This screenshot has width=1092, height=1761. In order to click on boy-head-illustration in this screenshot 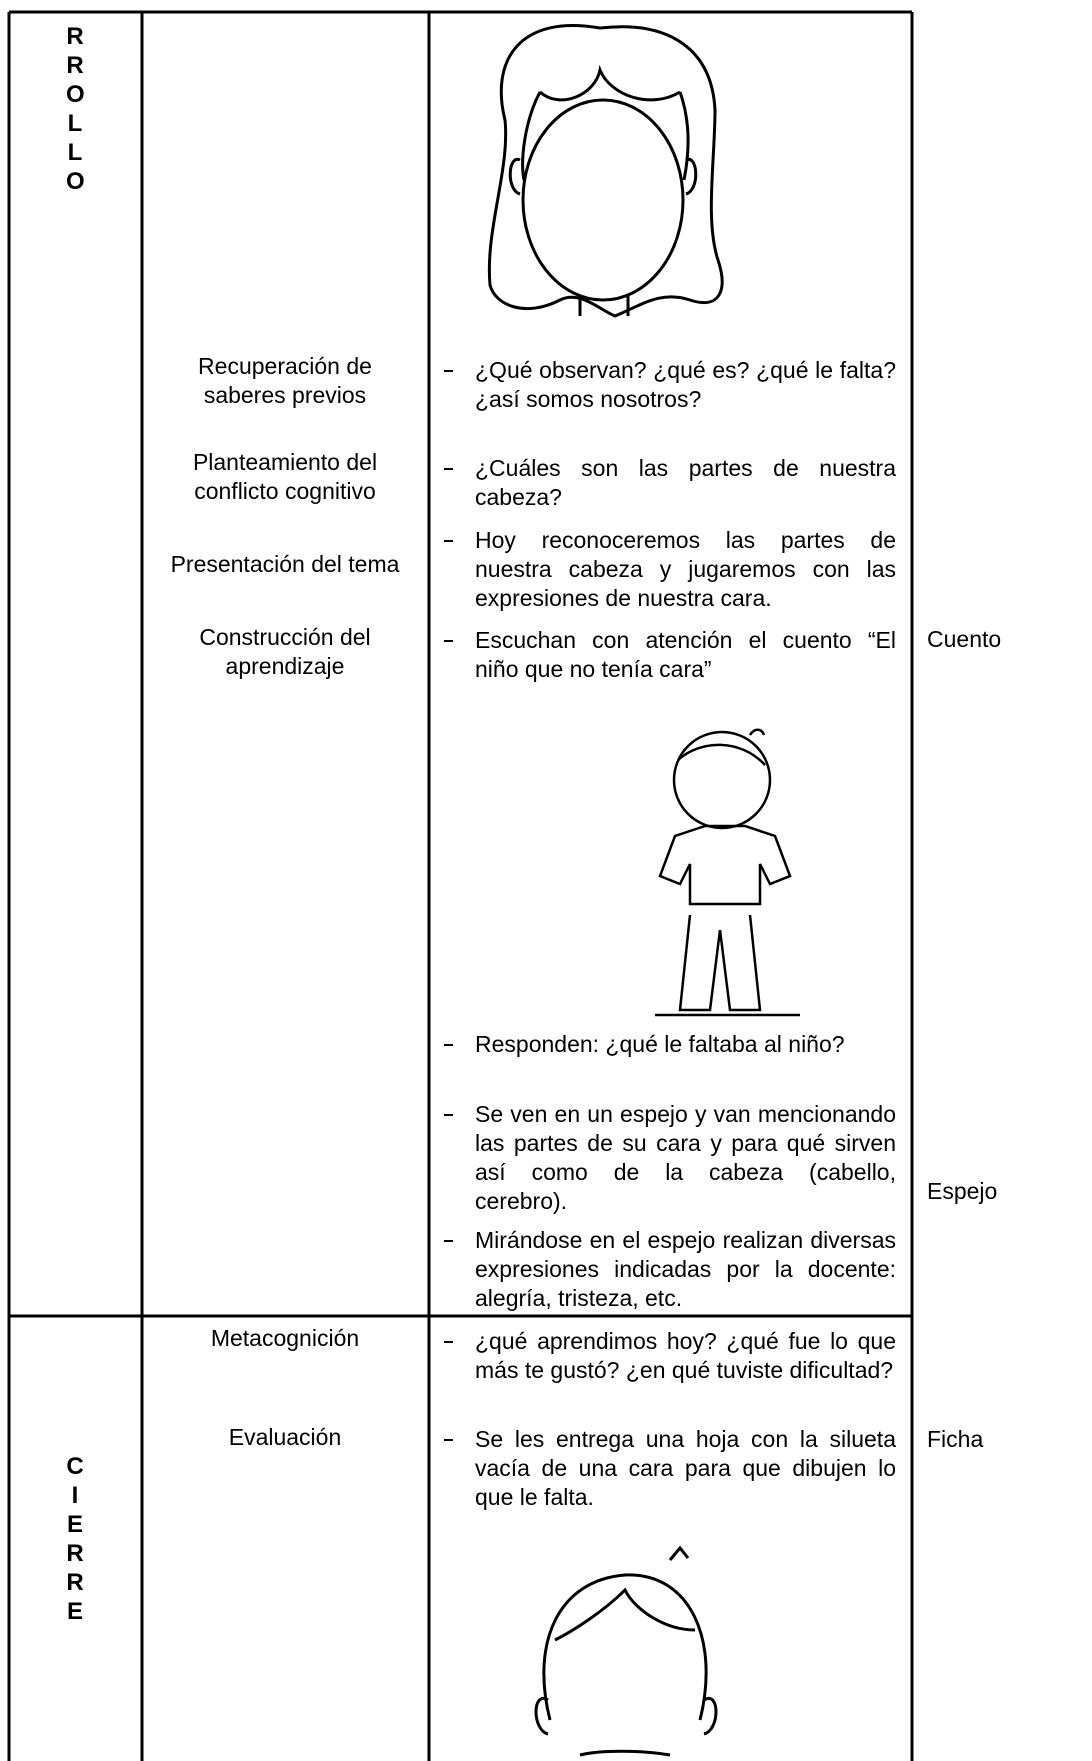, I will do `click(626, 1651)`.